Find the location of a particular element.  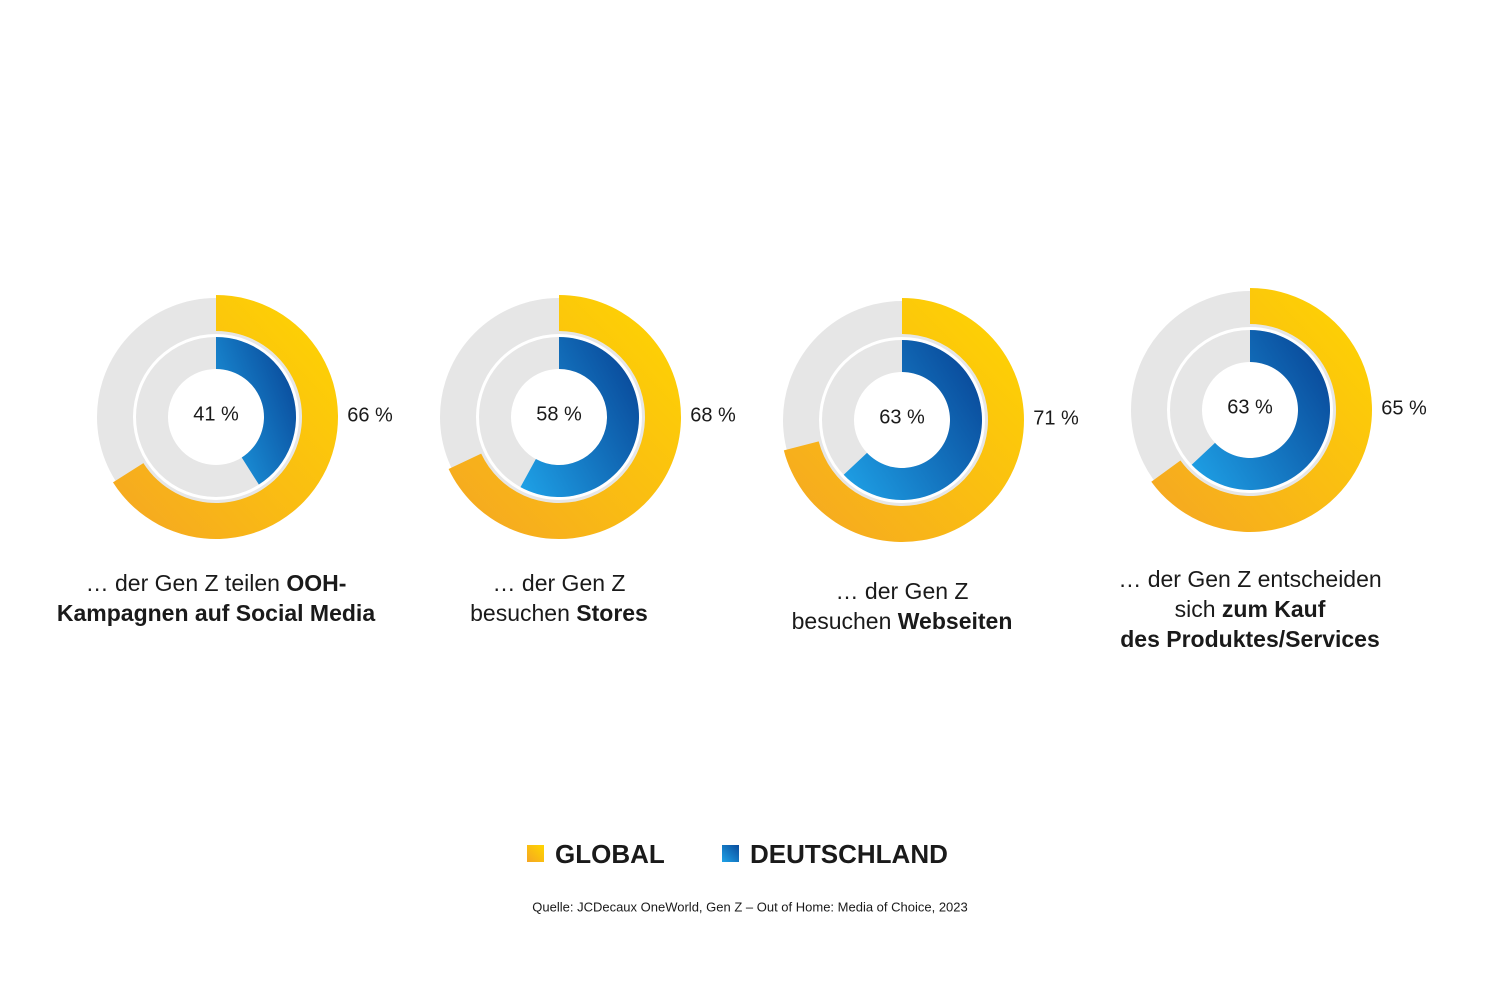

value-label: 41 % is located at coordinates (216, 414).